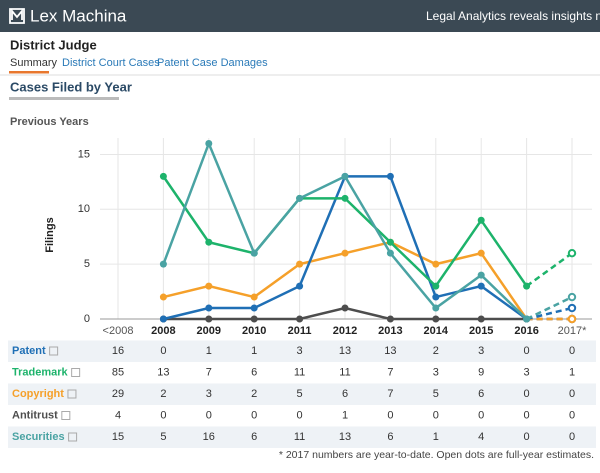 The width and height of the screenshot is (600, 473). Describe the element at coordinates (87, 264) in the screenshot. I see `y-tick-label: 5` at that location.